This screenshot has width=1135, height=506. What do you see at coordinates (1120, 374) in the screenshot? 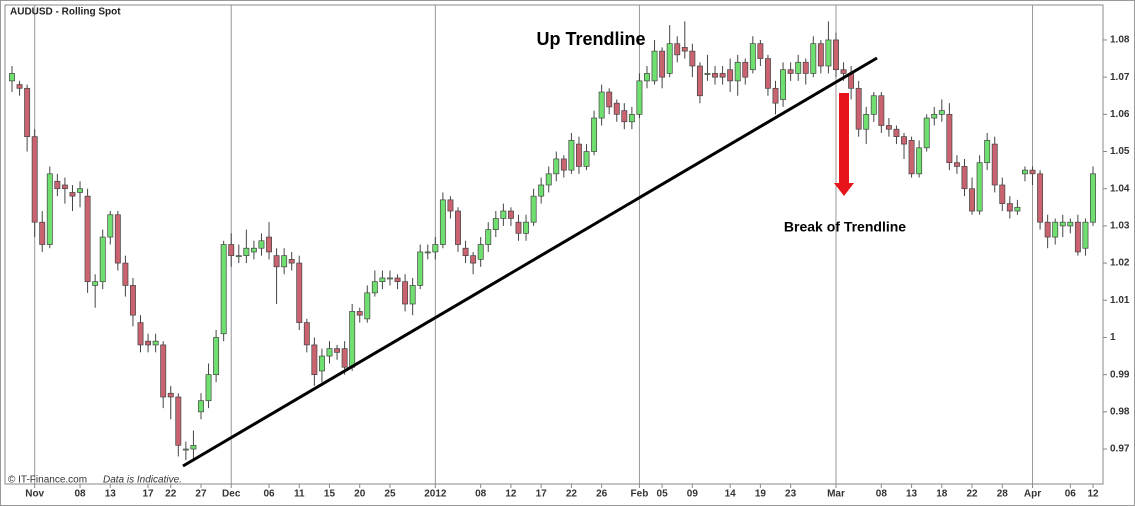
I see `y-tick-label: 0.99` at bounding box center [1120, 374].